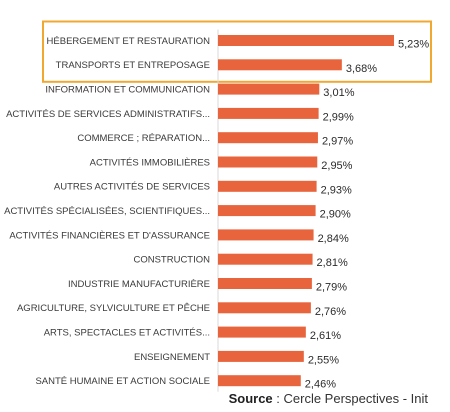  Describe the element at coordinates (336, 190) in the screenshot. I see `value-label: 2,93%` at that location.